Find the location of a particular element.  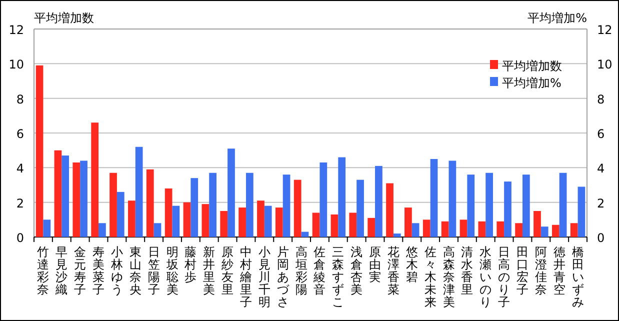

x-tick-label: 三森すずこ is located at coordinates (338, 277).